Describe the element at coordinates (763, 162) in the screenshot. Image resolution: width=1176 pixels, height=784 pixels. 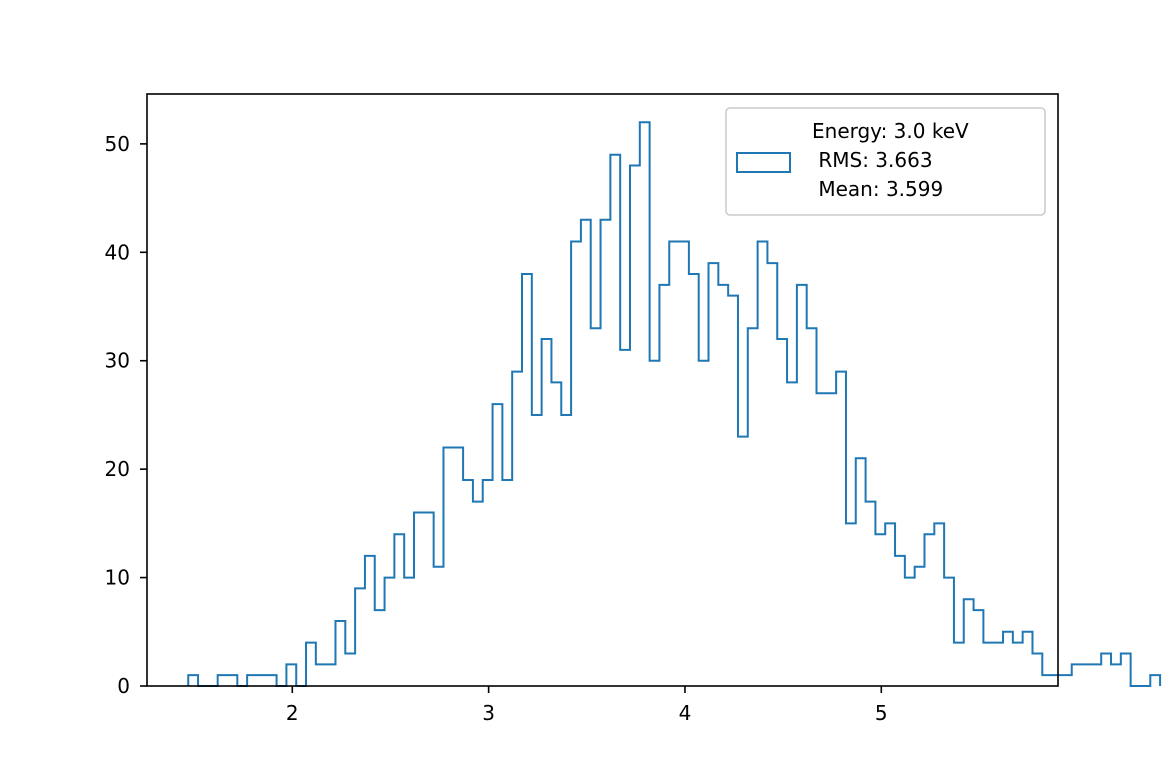
I see `legend-swatch` at that location.